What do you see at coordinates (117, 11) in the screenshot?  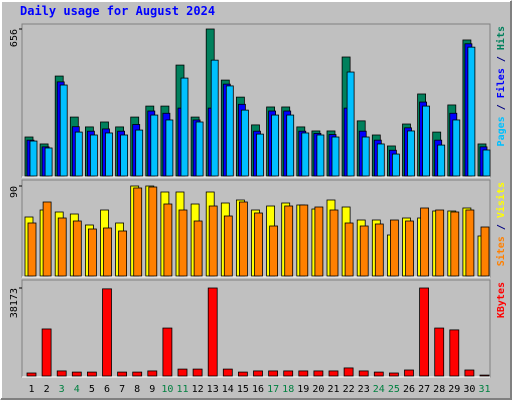 I see `chart-title: Daily usage for August 2024` at bounding box center [117, 11].